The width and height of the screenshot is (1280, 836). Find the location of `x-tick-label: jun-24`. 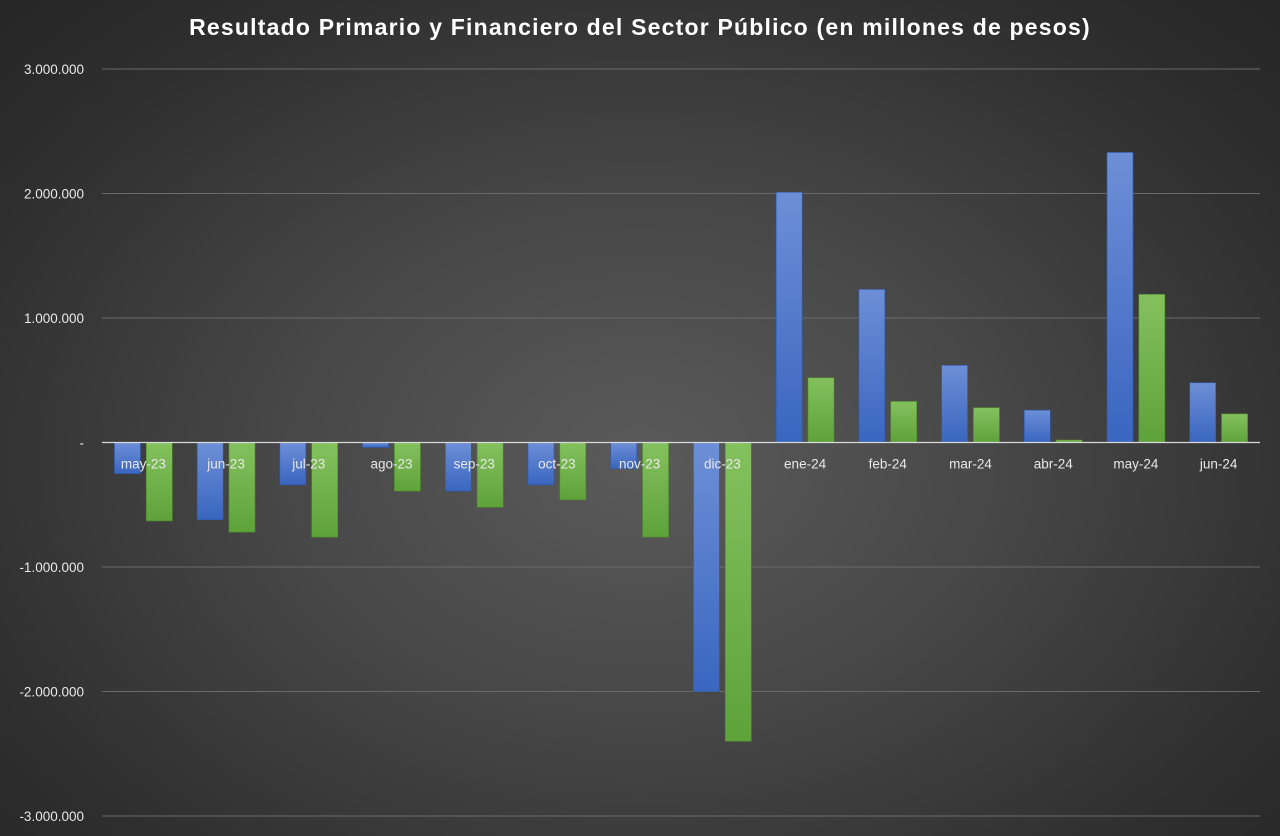

x-tick-label: jun-24 is located at coordinates (1218, 464).